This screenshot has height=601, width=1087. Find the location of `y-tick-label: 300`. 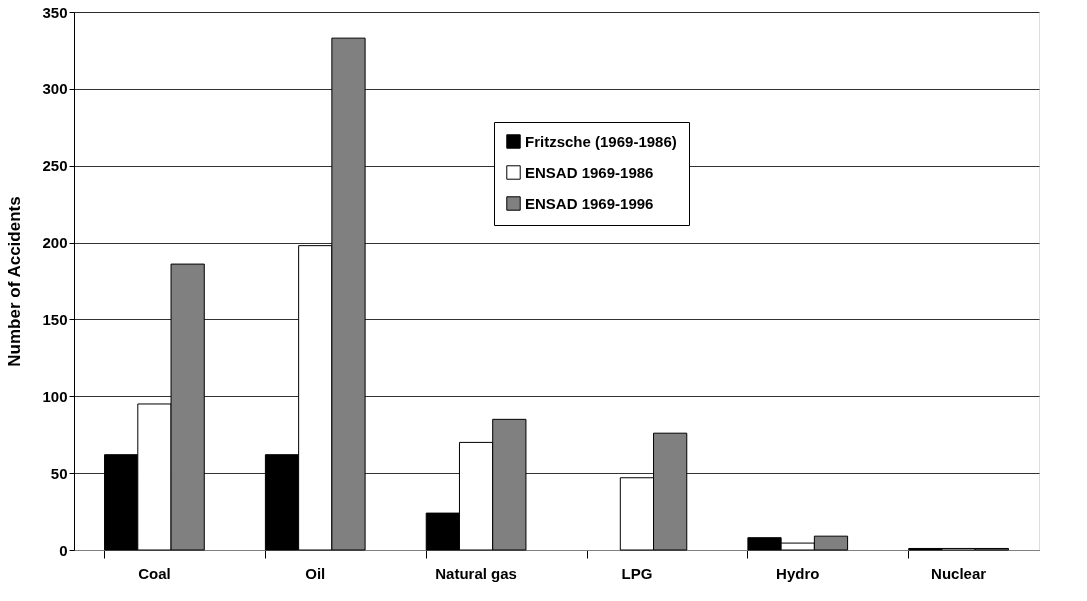

y-tick-label: 300 is located at coordinates (55, 89).